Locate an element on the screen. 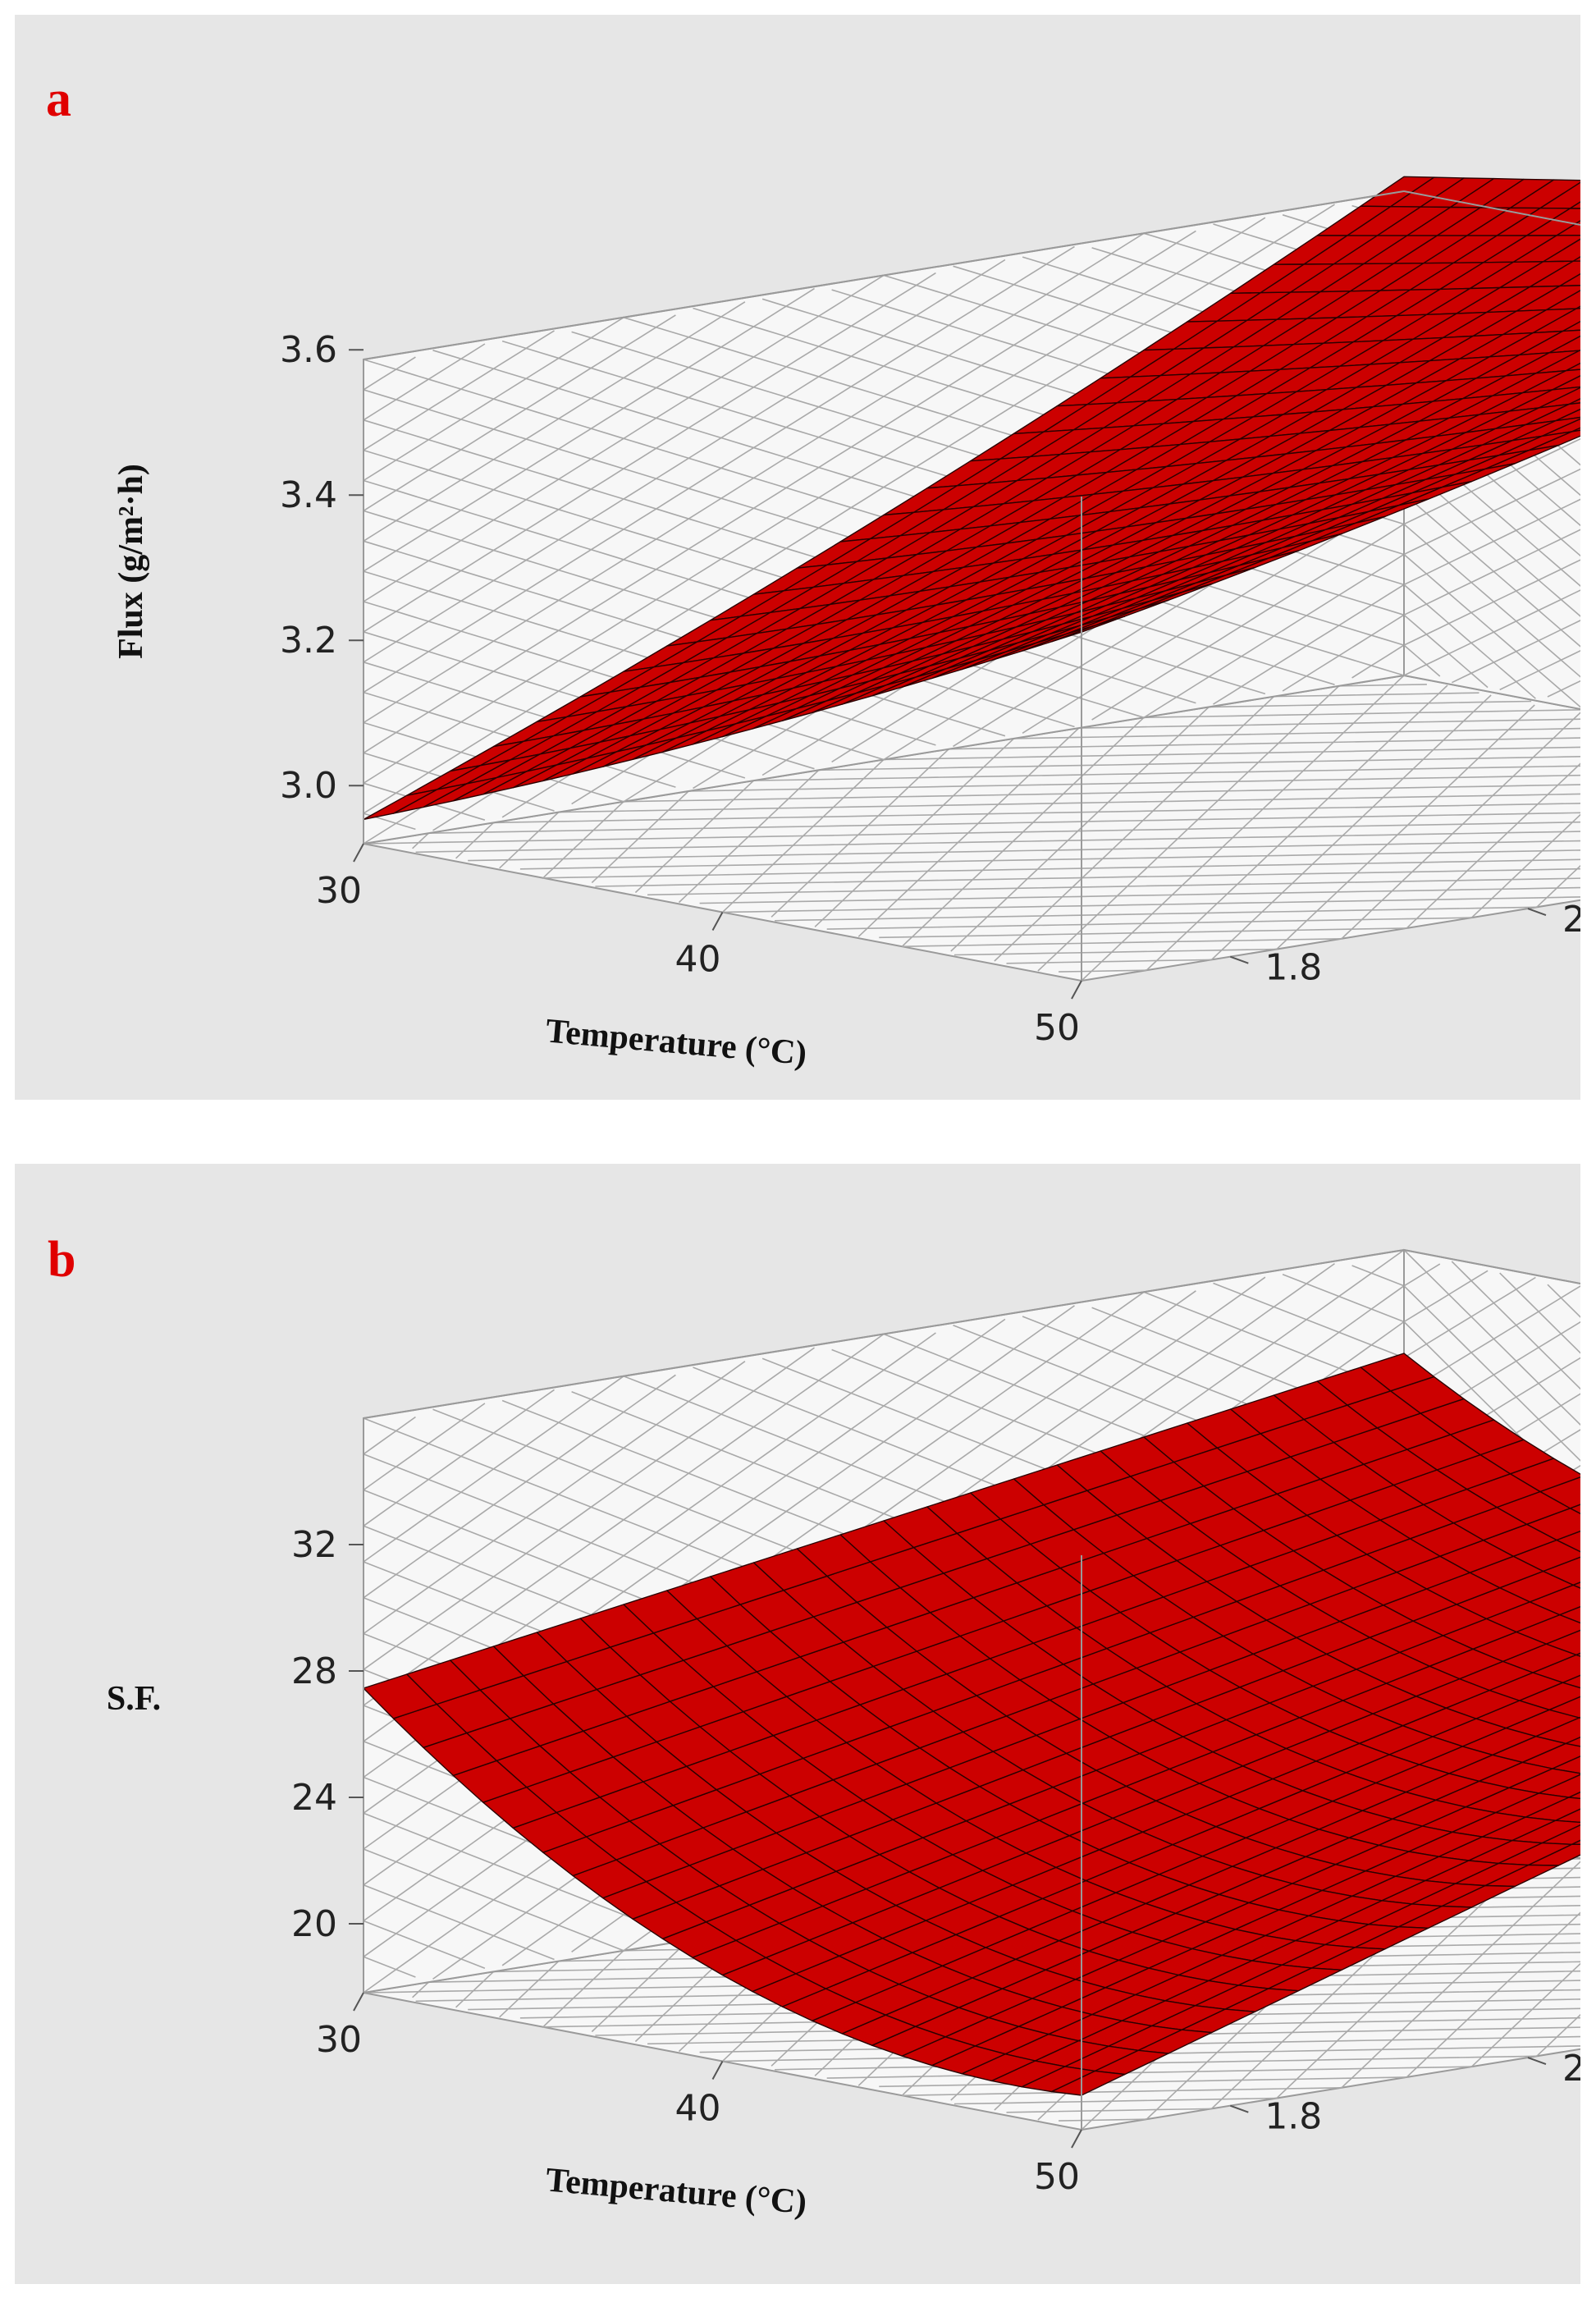 This screenshot has height=2298, width=1596. x-tick-label: 40 is located at coordinates (698, 2109).